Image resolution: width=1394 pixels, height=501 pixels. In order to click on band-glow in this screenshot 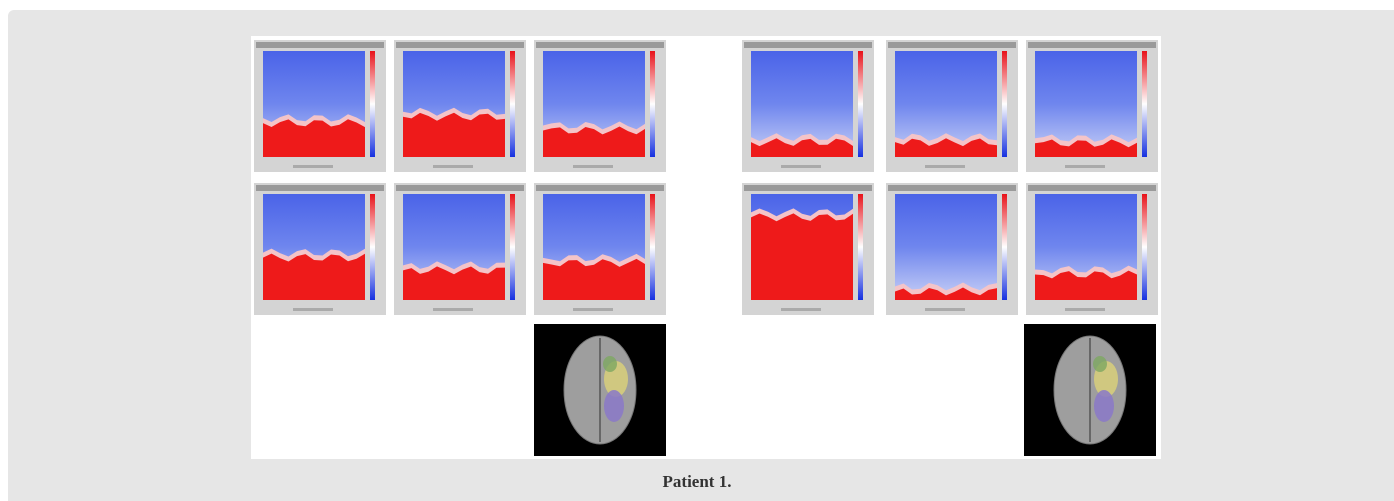, I will do `click(946, 288)`.